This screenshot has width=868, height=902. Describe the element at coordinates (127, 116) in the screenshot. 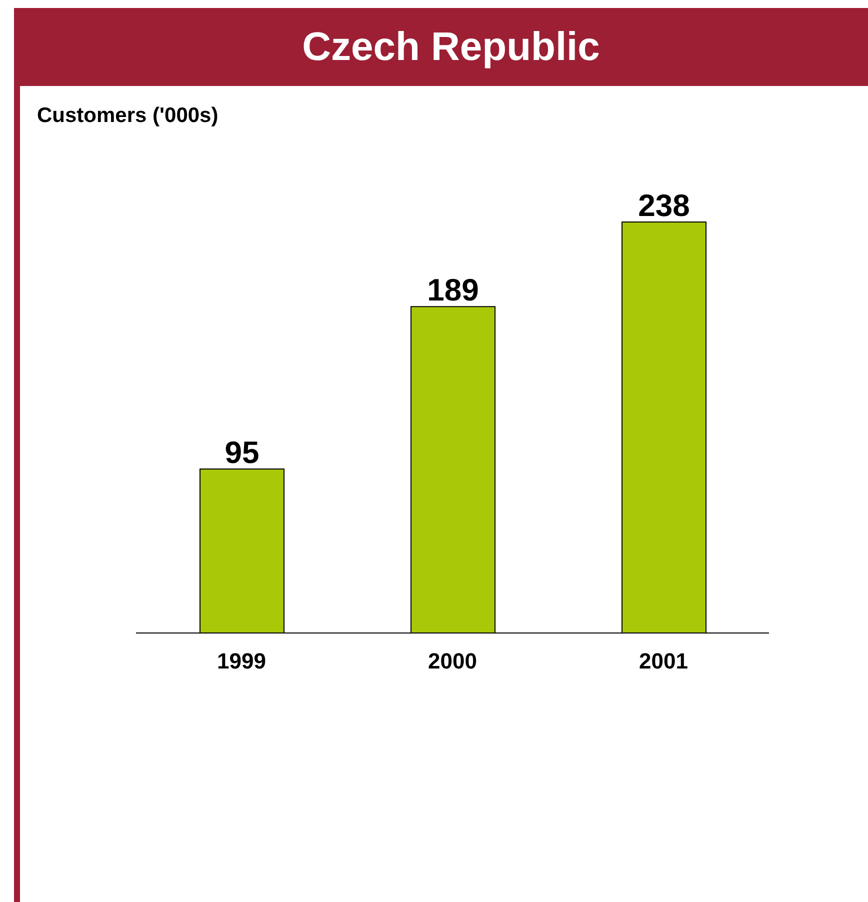

I see `y-axis-title: Customers ('000s)` at that location.